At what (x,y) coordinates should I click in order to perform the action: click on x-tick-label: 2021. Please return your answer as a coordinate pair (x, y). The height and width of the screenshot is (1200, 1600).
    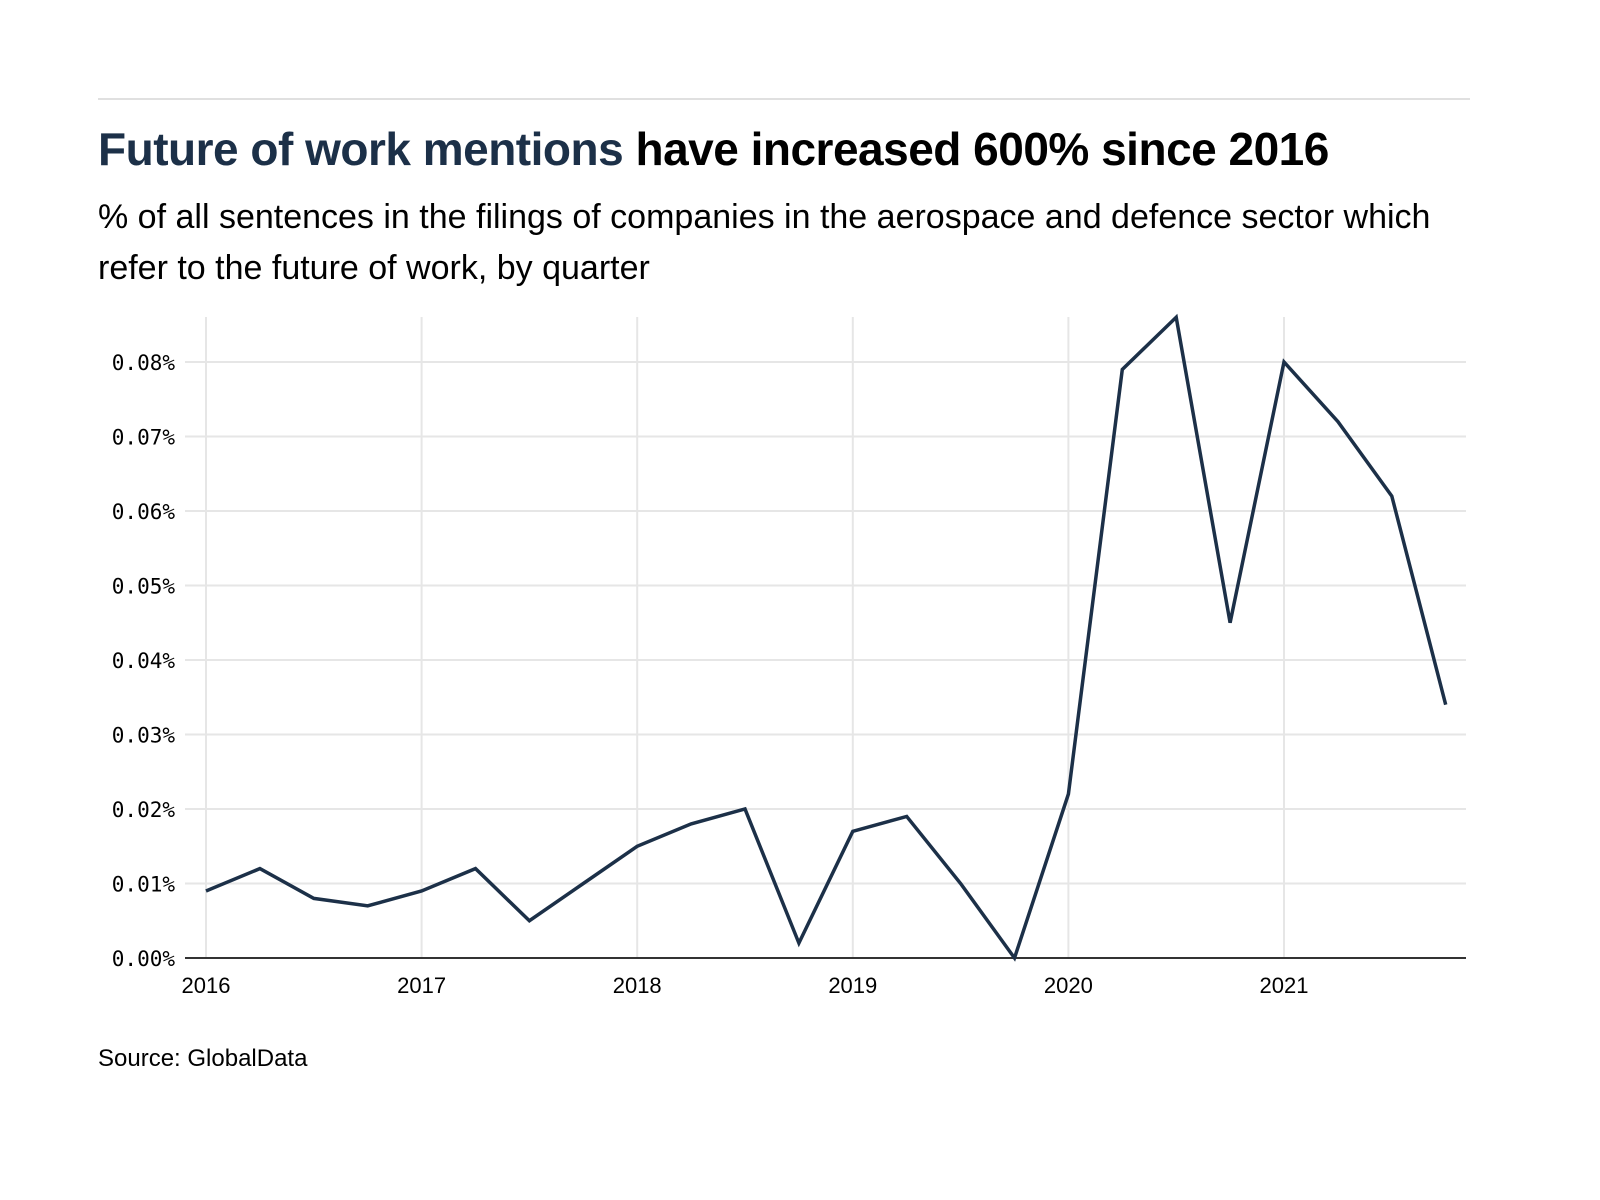
    Looking at the image, I should click on (1284, 985).